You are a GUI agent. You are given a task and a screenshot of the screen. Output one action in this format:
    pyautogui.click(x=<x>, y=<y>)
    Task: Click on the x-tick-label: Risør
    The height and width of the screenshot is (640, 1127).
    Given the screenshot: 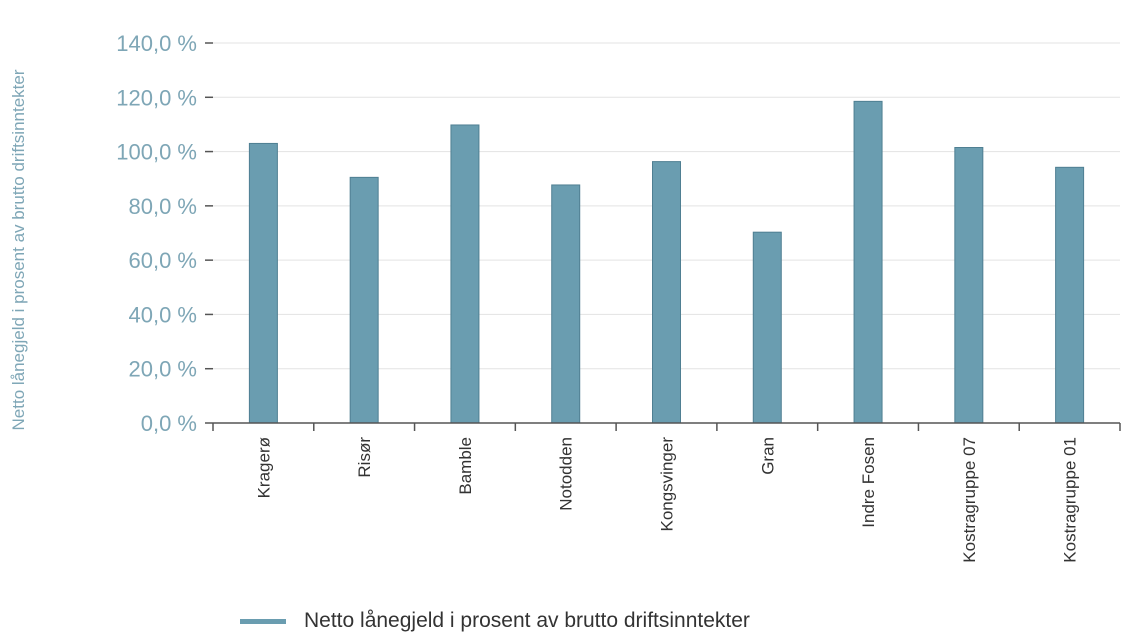 What is the action you would take?
    pyautogui.click(x=364, y=457)
    